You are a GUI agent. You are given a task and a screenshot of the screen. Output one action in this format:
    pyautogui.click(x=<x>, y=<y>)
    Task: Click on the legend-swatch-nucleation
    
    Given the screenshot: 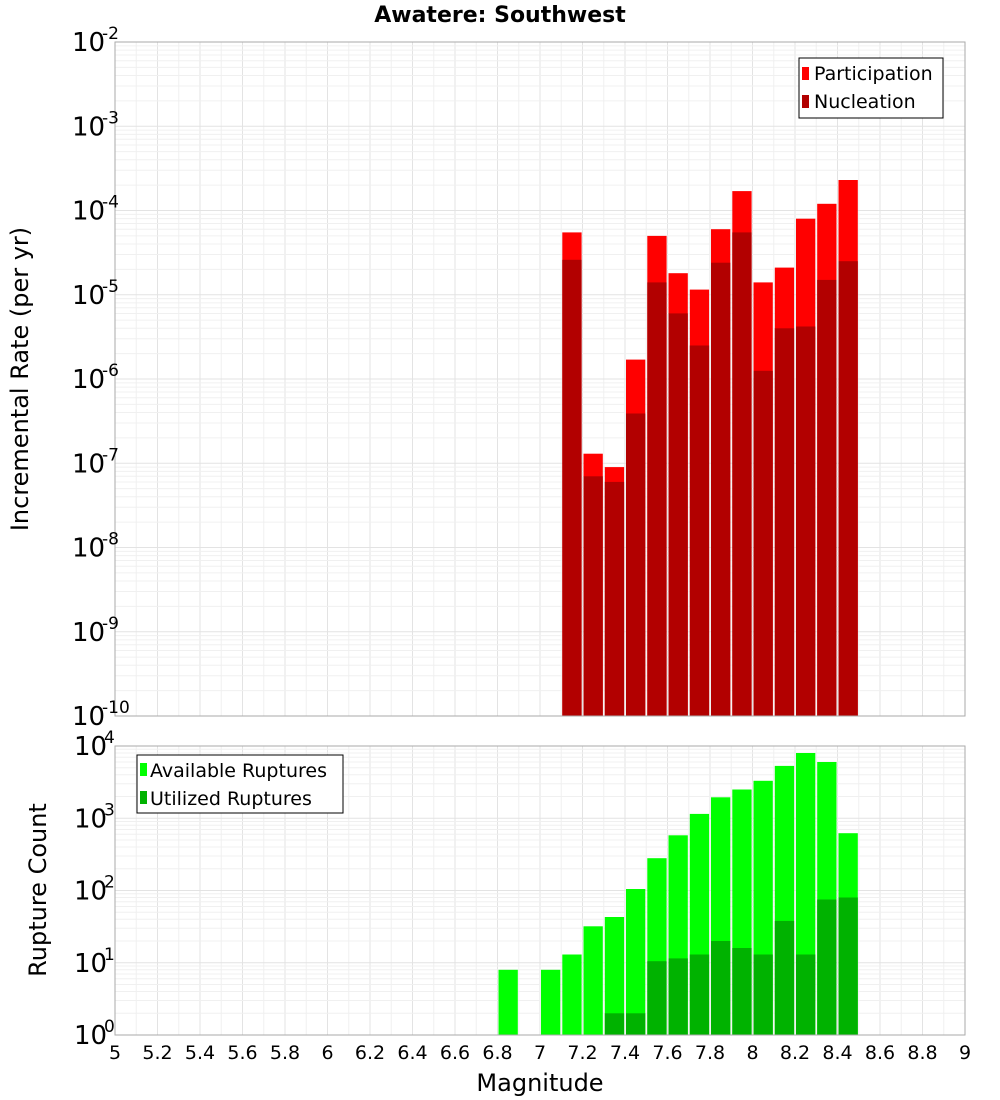 What is the action you would take?
    pyautogui.click(x=805, y=101)
    